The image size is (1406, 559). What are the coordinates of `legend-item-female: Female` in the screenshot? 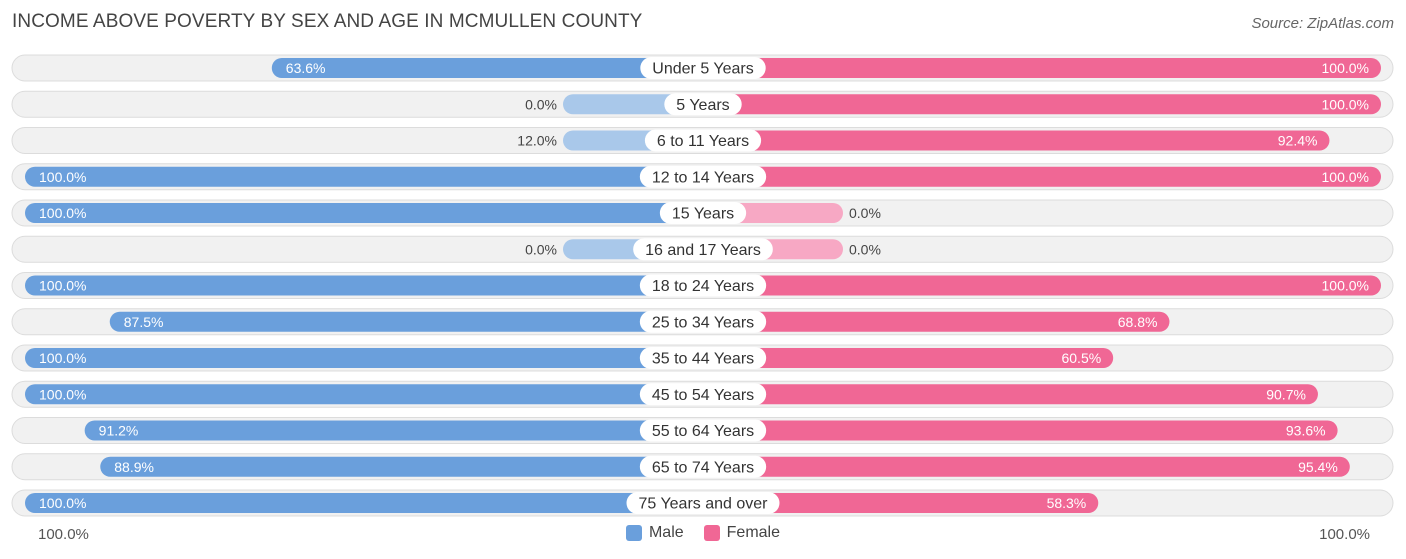 It's located at (742, 533).